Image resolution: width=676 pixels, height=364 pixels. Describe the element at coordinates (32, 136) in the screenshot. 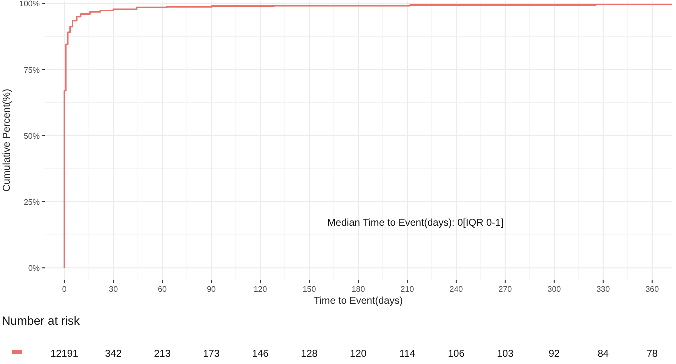

I see `y-tick-label: 50%` at that location.